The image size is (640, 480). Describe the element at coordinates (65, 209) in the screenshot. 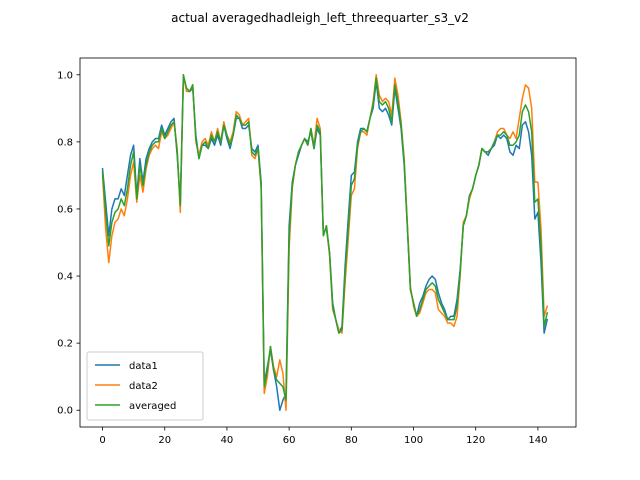

I see `y-tick-label: 0.6` at that location.